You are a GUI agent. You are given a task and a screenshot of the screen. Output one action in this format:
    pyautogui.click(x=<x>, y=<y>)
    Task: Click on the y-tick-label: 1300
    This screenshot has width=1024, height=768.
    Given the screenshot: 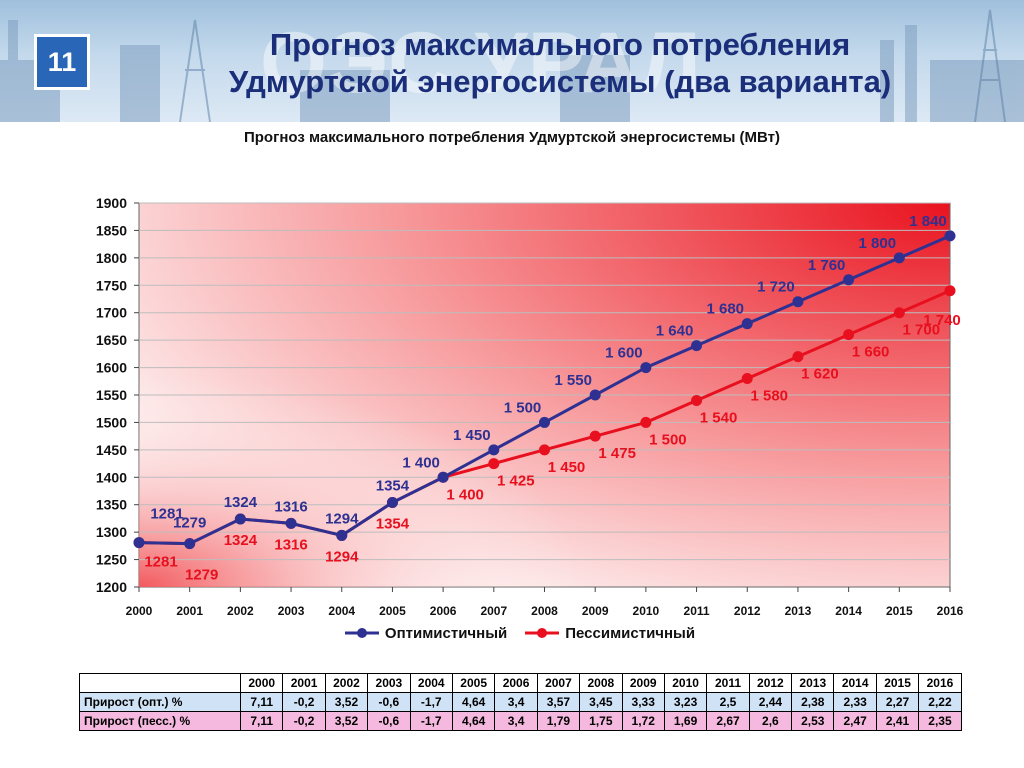 What is the action you would take?
    pyautogui.click(x=111, y=532)
    